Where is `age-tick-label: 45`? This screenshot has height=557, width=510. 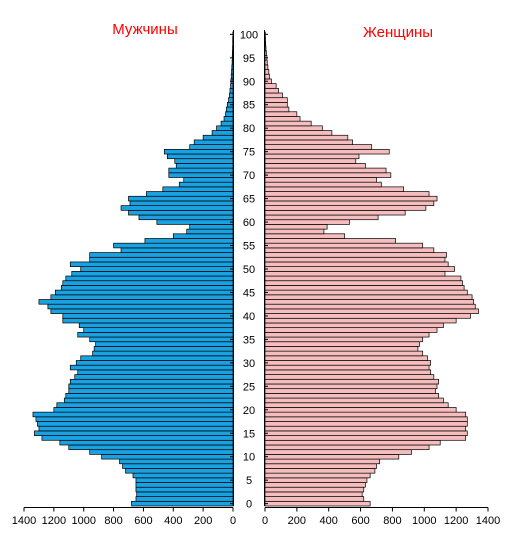
age-tick-label: 45 is located at coordinates (249, 293).